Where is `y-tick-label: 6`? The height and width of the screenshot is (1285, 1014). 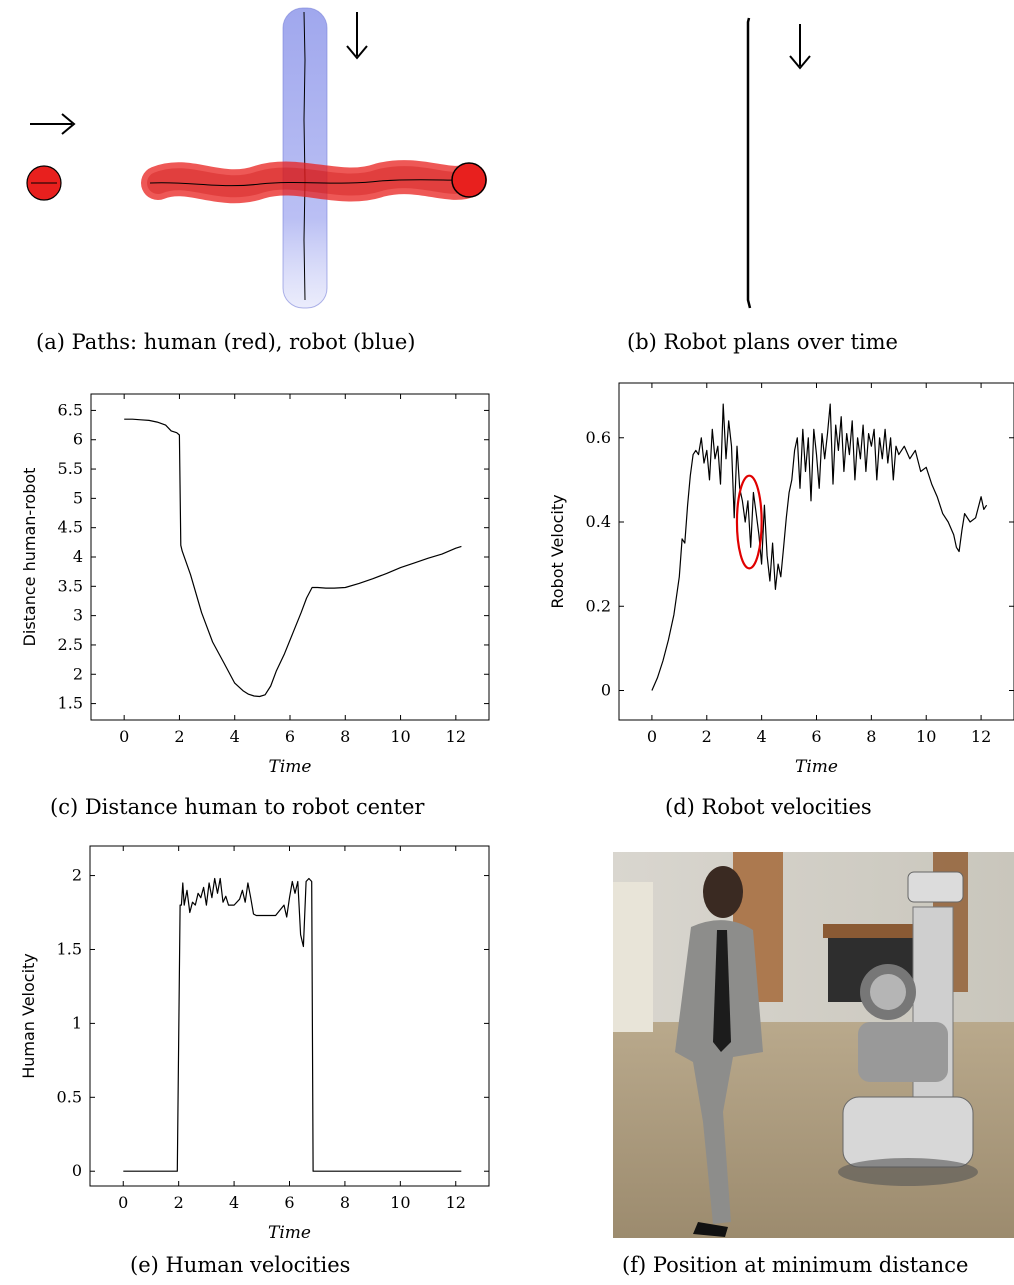
y-tick-label: 6 is located at coordinates (78, 439).